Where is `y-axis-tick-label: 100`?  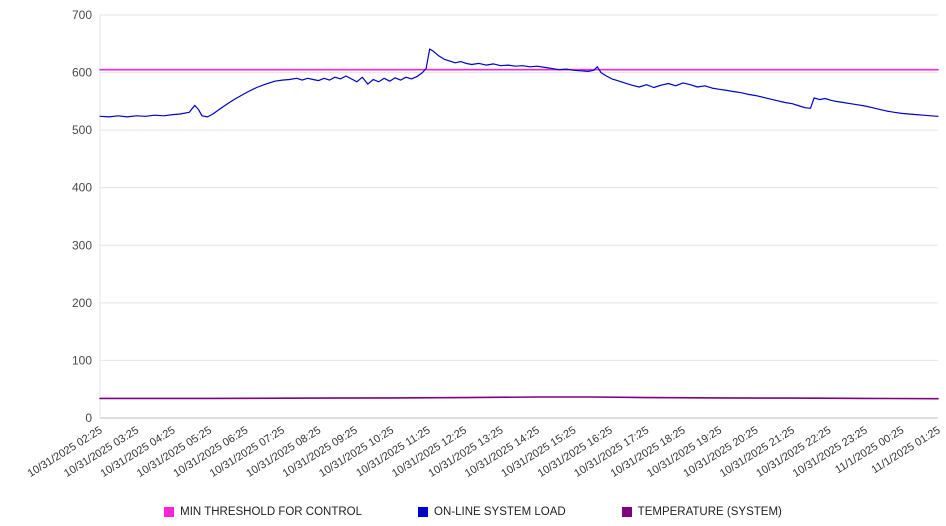 y-axis-tick-label: 100 is located at coordinates (82, 360).